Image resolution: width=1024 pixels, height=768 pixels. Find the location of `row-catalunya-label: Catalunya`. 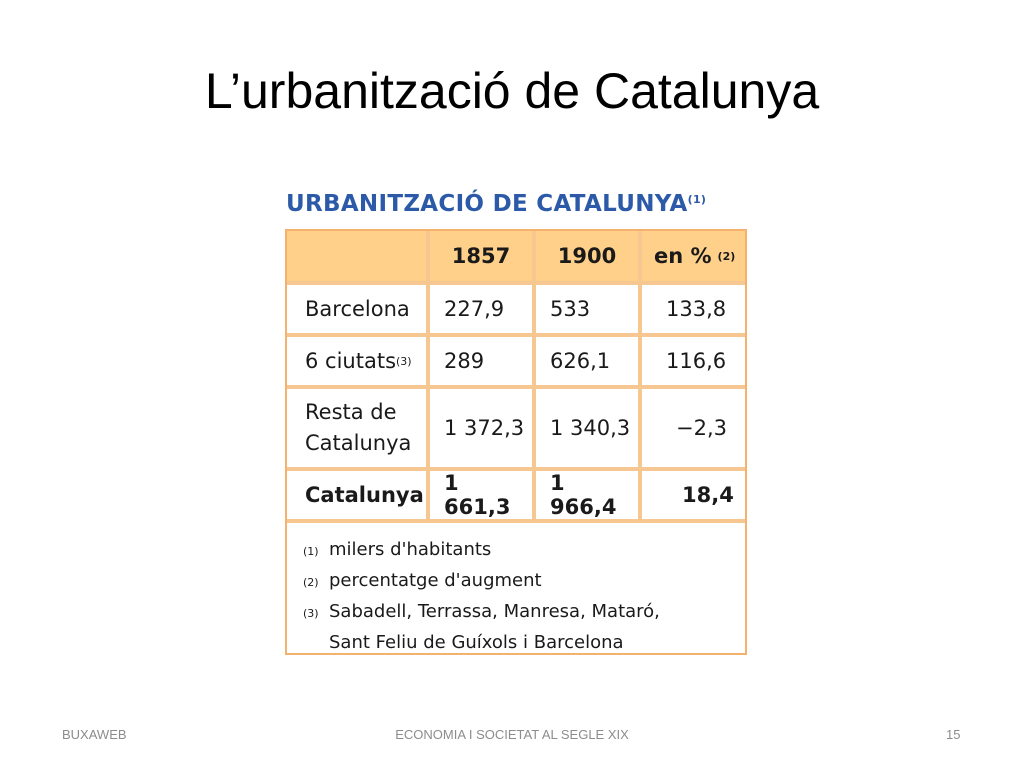

row-catalunya-label: Catalunya is located at coordinates (356, 495).